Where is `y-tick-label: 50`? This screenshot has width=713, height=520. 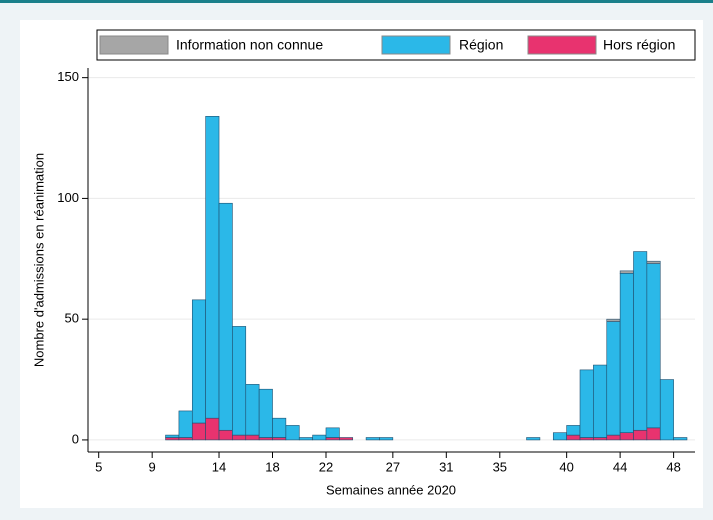 y-tick-label: 50 is located at coordinates (72, 318).